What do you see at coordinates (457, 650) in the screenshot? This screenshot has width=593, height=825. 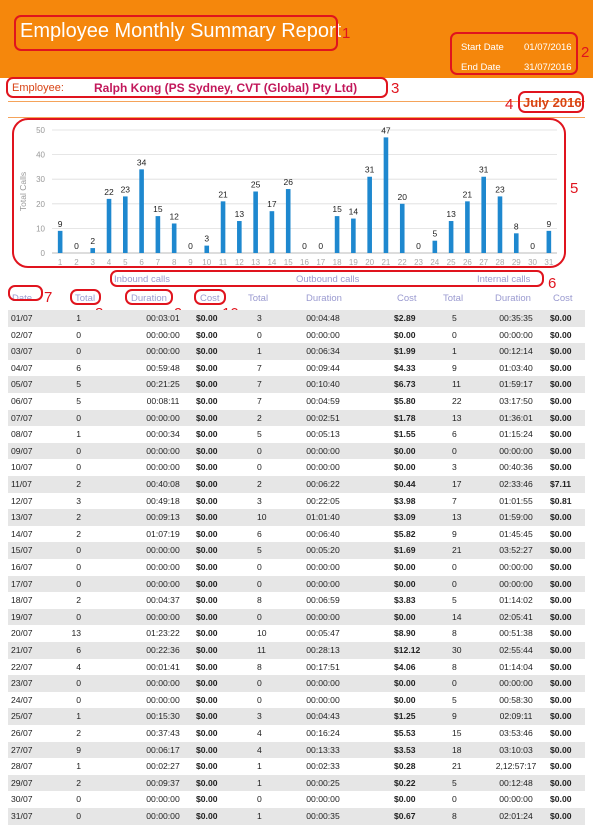 I see `cell-internal-total: 30` at bounding box center [457, 650].